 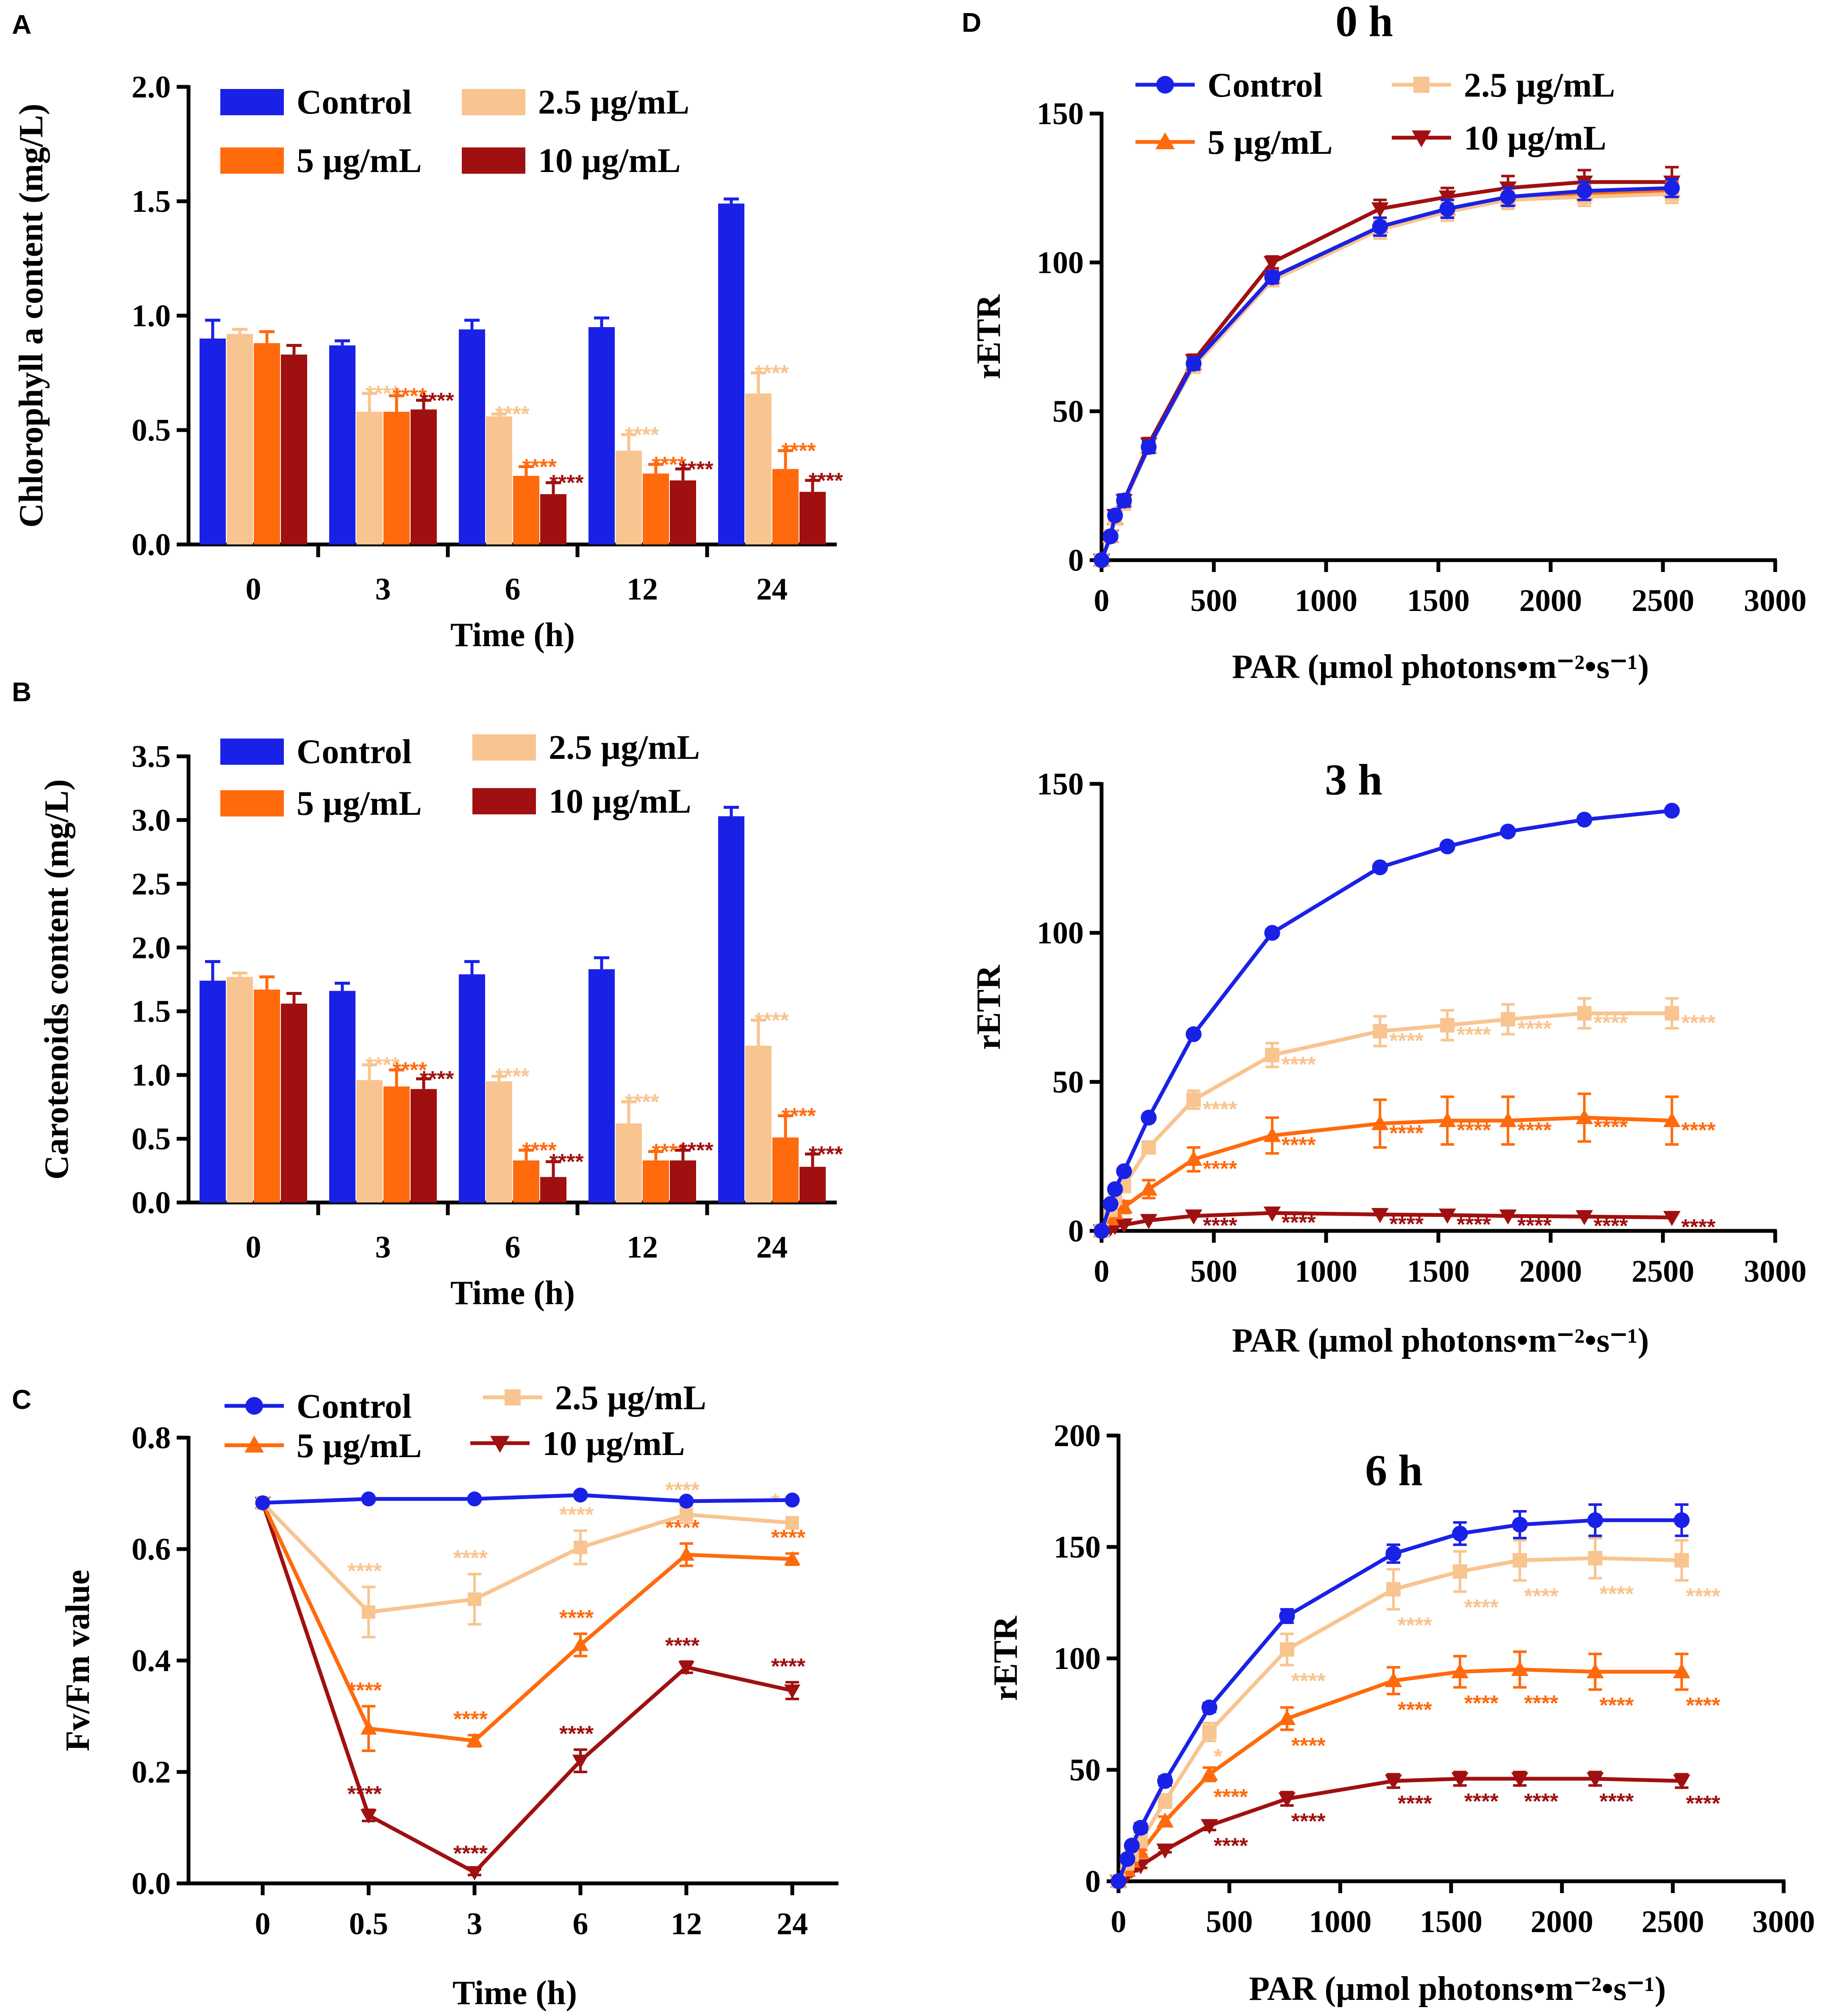 What do you see at coordinates (31, 316) in the screenshot?
I see `y-axis-label: Chlorophyll a content (mg/L)` at bounding box center [31, 316].